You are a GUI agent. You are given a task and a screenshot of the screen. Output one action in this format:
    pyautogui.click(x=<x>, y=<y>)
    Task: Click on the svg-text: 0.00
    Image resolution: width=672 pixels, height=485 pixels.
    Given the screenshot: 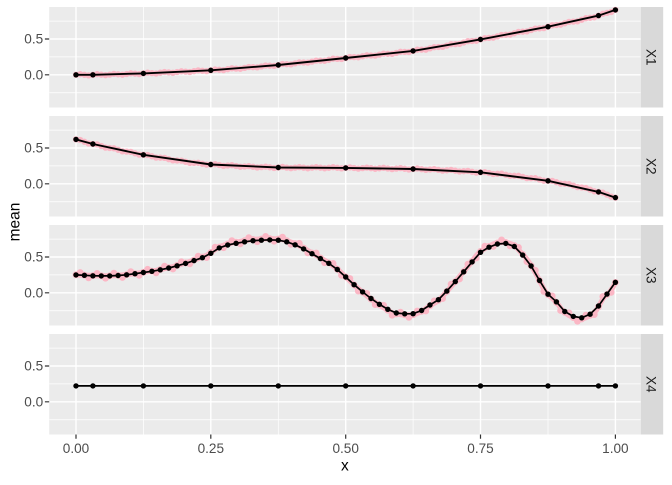 What is the action you would take?
    pyautogui.click(x=76, y=448)
    